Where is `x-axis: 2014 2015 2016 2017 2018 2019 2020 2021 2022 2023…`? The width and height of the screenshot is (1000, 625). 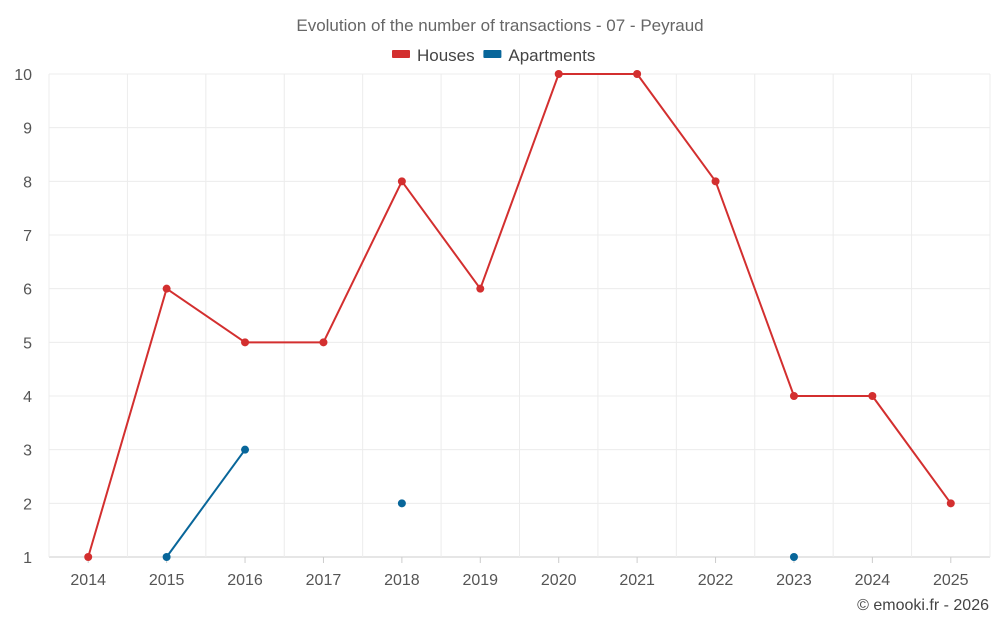 x-axis: 2014 2015 2016 2017 2018 2019 2020 2021 2022 2023… is located at coordinates (519, 573).